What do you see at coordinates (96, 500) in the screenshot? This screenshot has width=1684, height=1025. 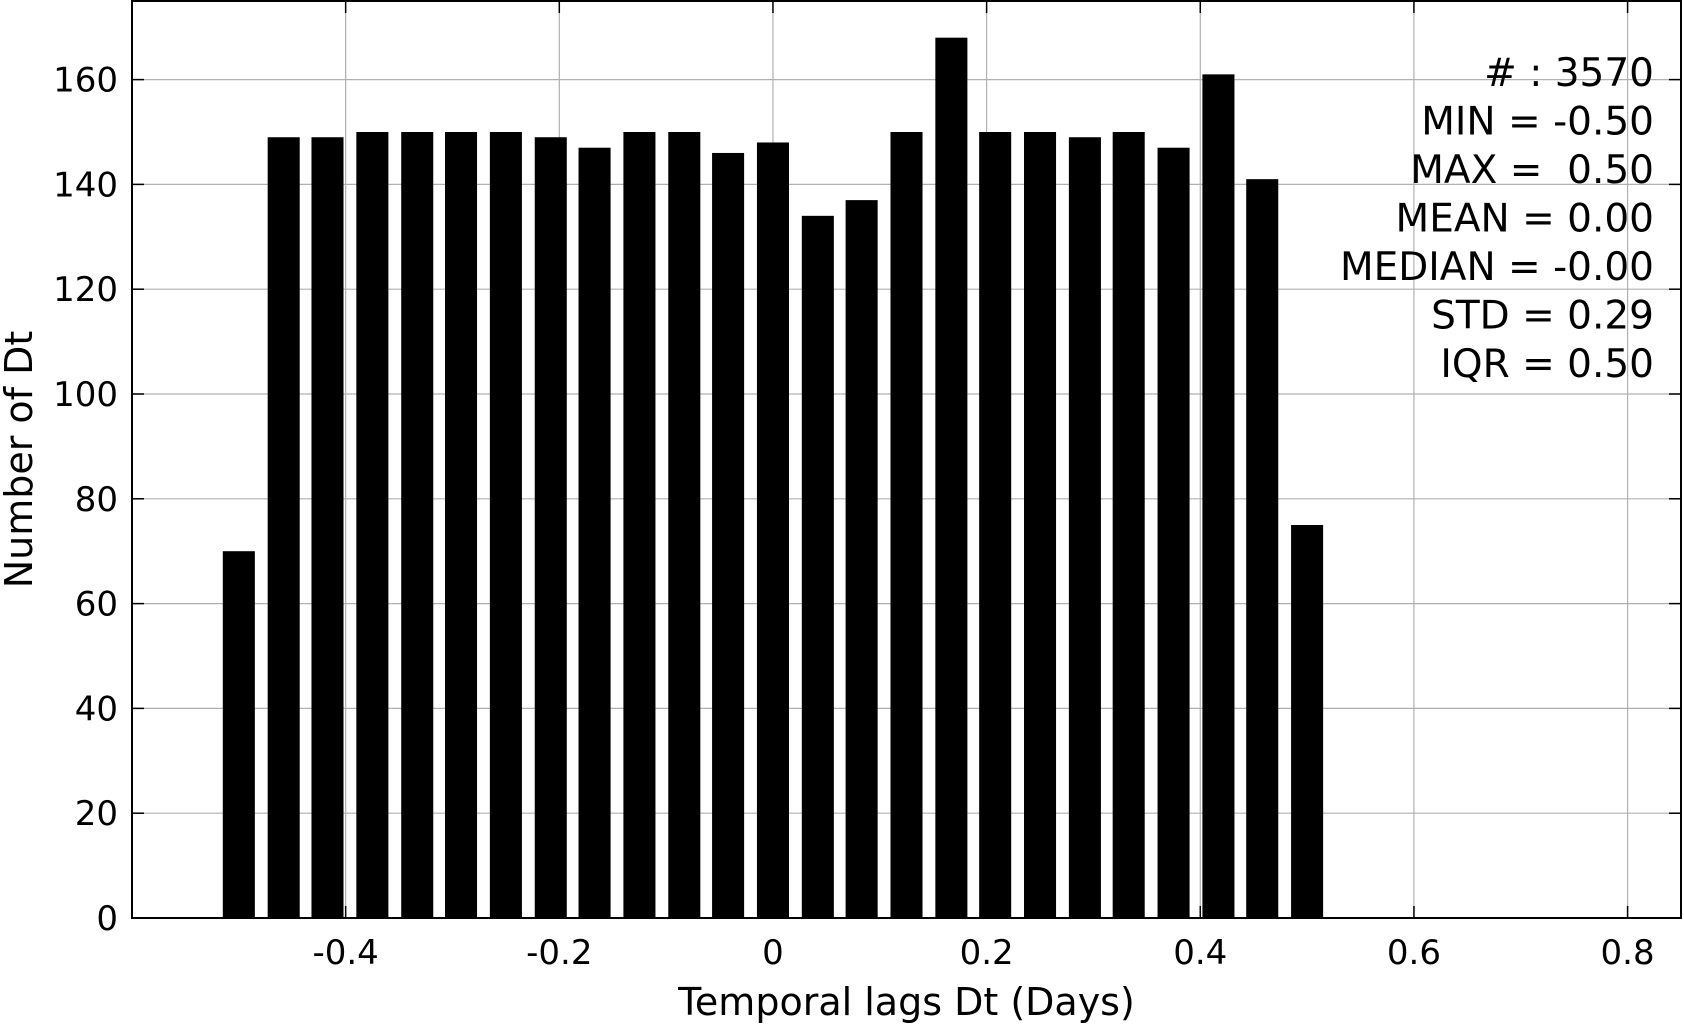 I see `y-tick-label: 80` at bounding box center [96, 500].